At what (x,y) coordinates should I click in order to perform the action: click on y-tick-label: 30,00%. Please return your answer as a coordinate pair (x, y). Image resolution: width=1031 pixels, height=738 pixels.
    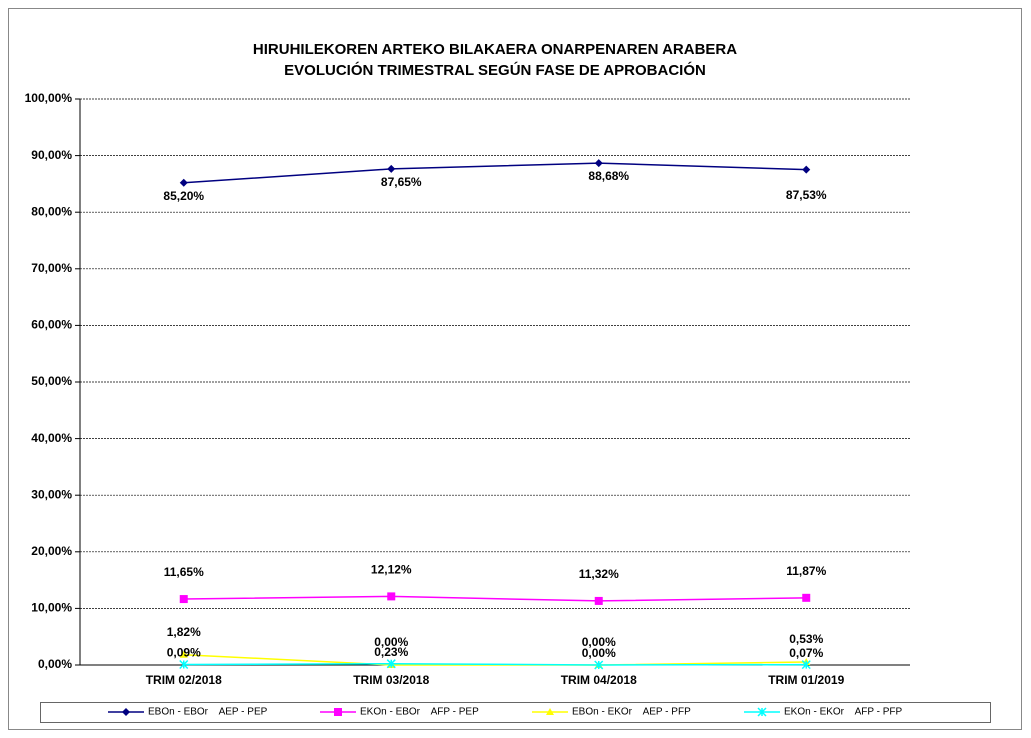
    Looking at the image, I should click on (51, 494).